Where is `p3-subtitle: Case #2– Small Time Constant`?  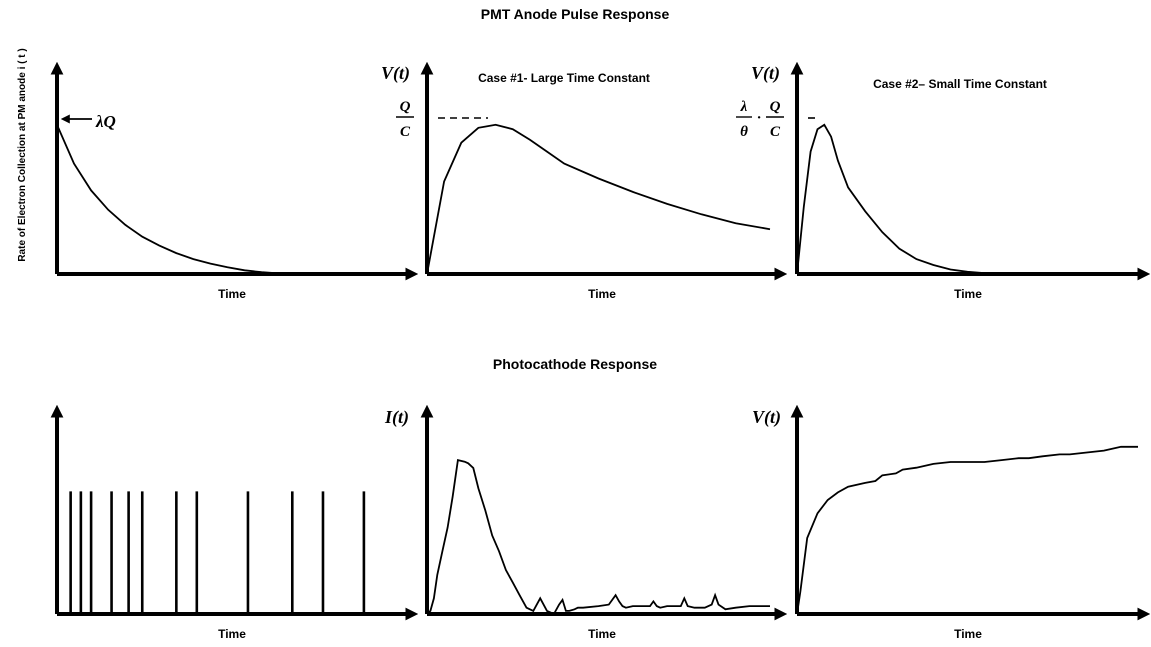 p3-subtitle: Case #2– Small Time Constant is located at coordinates (960, 84).